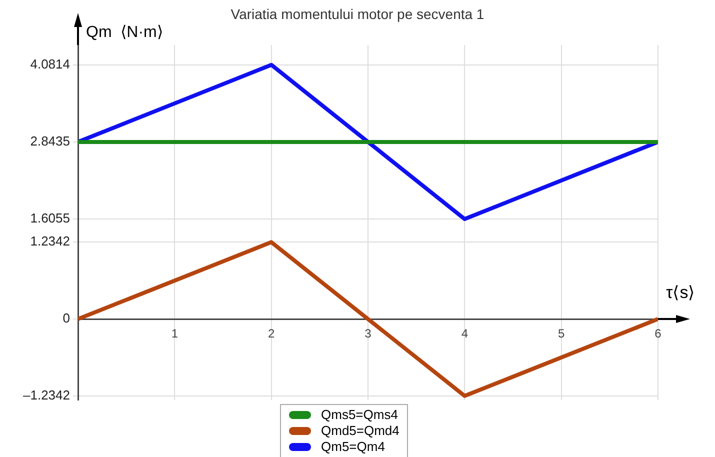 Image resolution: width=715 pixels, height=457 pixels. Describe the element at coordinates (46, 394) in the screenshot. I see `y-tick-label: –1.2342` at that location.